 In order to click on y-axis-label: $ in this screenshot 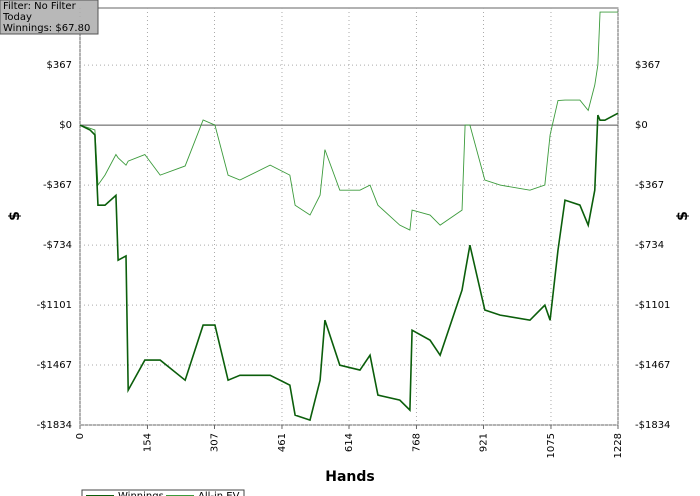, I will do `click(15, 216)`.